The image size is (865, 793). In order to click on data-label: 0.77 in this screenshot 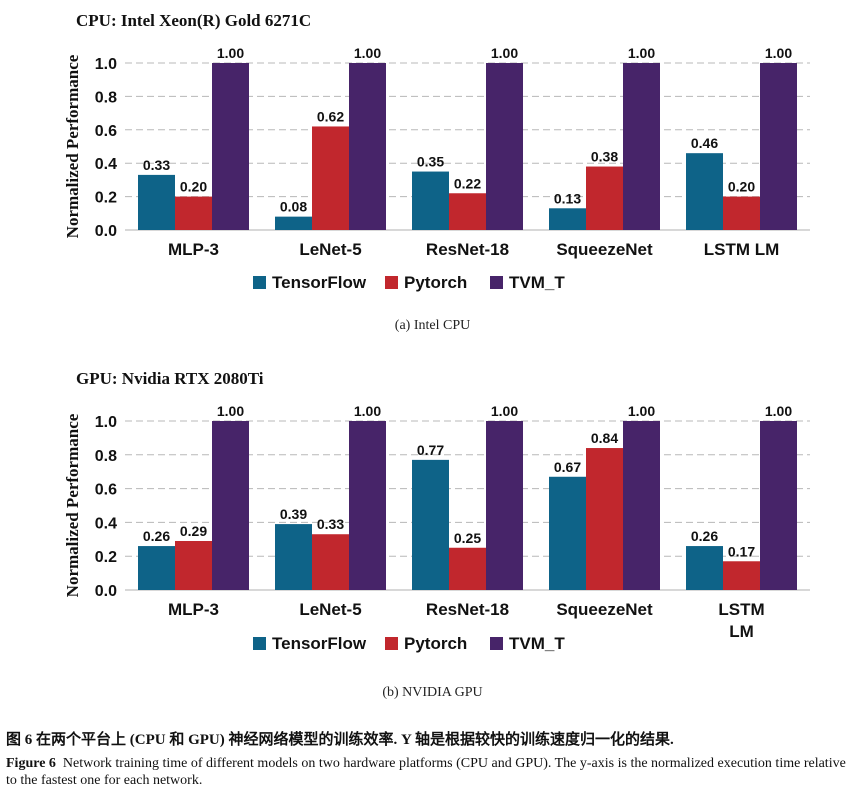, I will do `click(430, 450)`.